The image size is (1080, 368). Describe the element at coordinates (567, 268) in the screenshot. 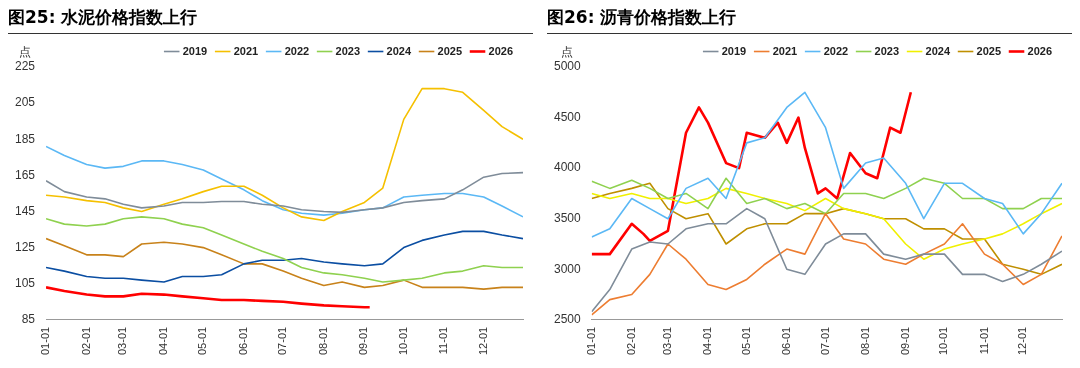

I see `y-tick-label: 3000` at that location.